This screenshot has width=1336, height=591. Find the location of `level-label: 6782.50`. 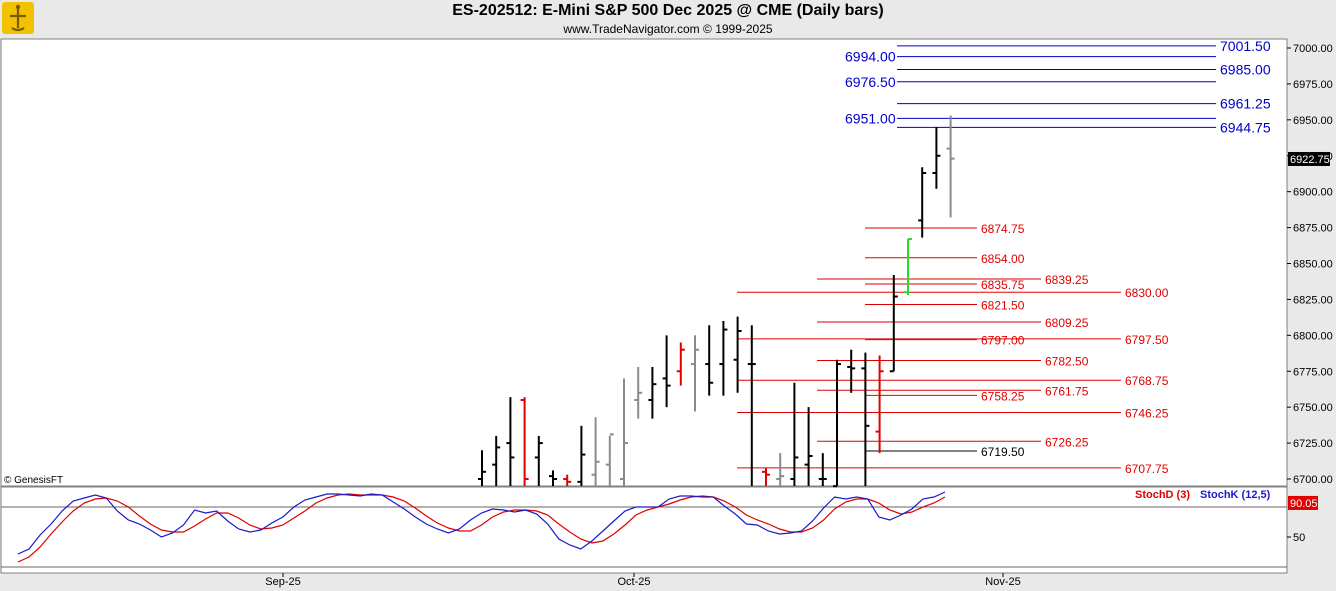

level-label: 6782.50 is located at coordinates (1067, 361).